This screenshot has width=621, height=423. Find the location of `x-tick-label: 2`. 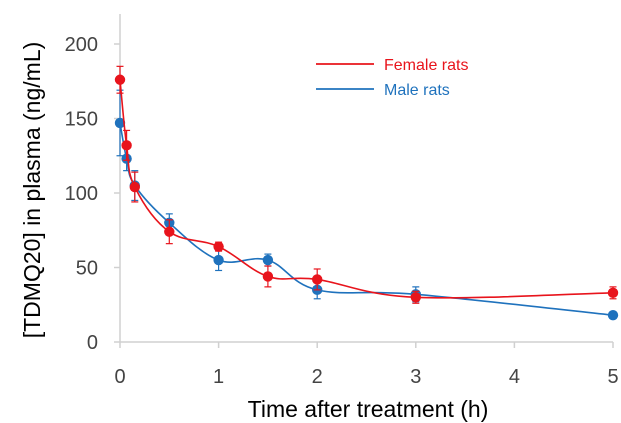

x-tick-label: 2 is located at coordinates (317, 377).